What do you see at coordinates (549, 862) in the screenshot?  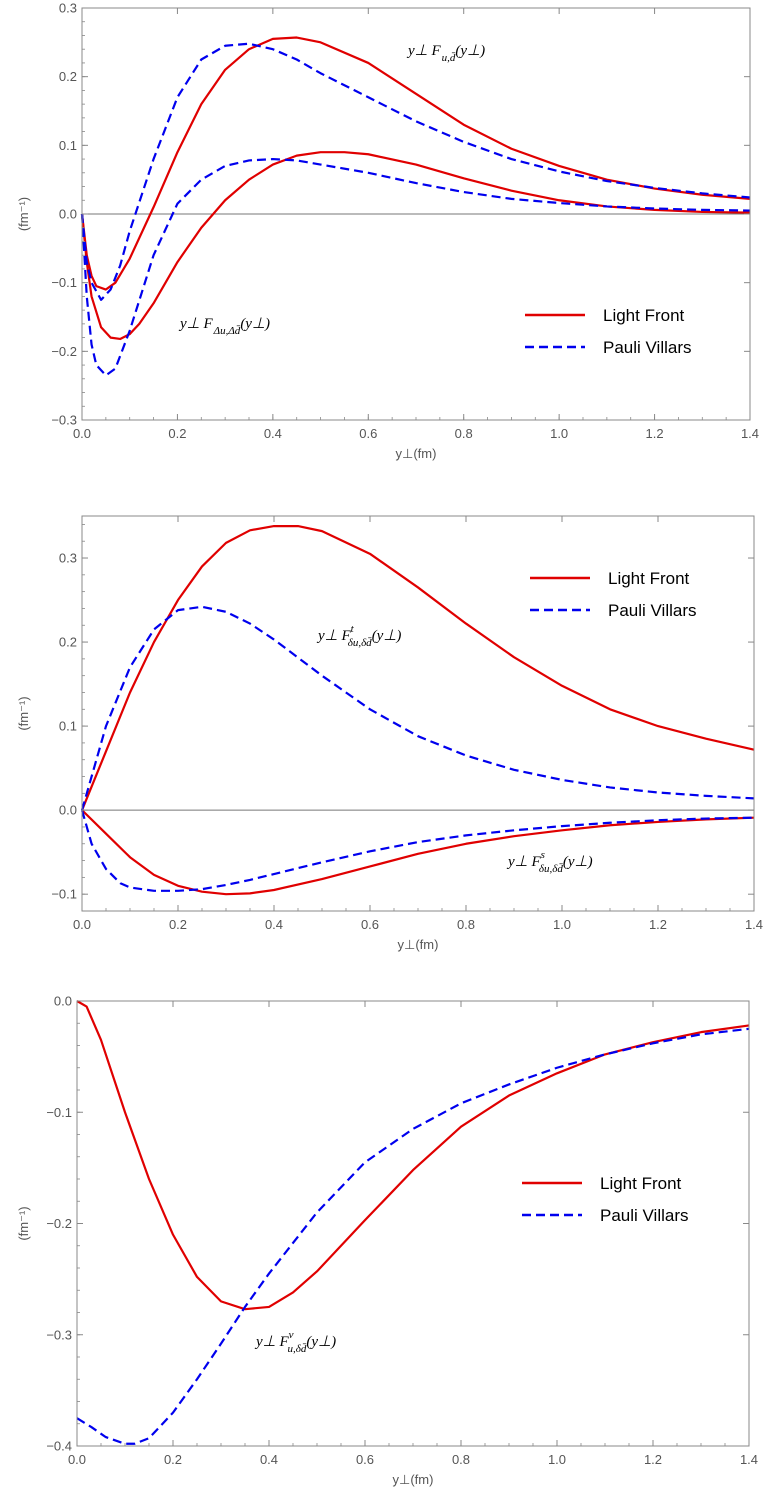 I see `curve-annotation: y⊥ Fs δu,δd̄(y⊥)` at bounding box center [549, 862].